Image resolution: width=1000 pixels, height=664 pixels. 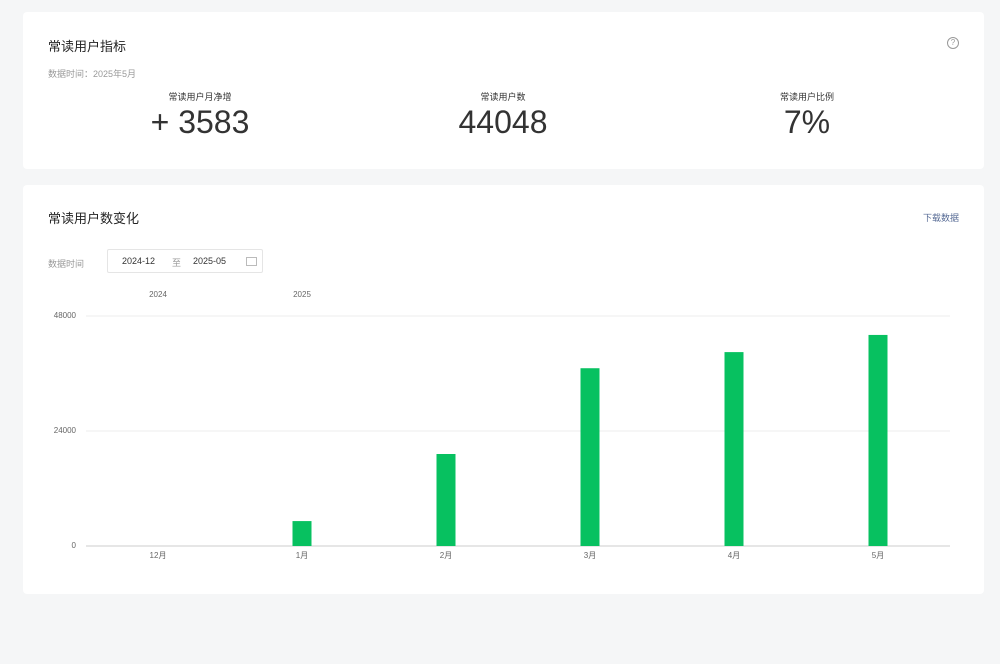 What do you see at coordinates (878, 555) in the screenshot?
I see `x-tick-label: 5月` at bounding box center [878, 555].